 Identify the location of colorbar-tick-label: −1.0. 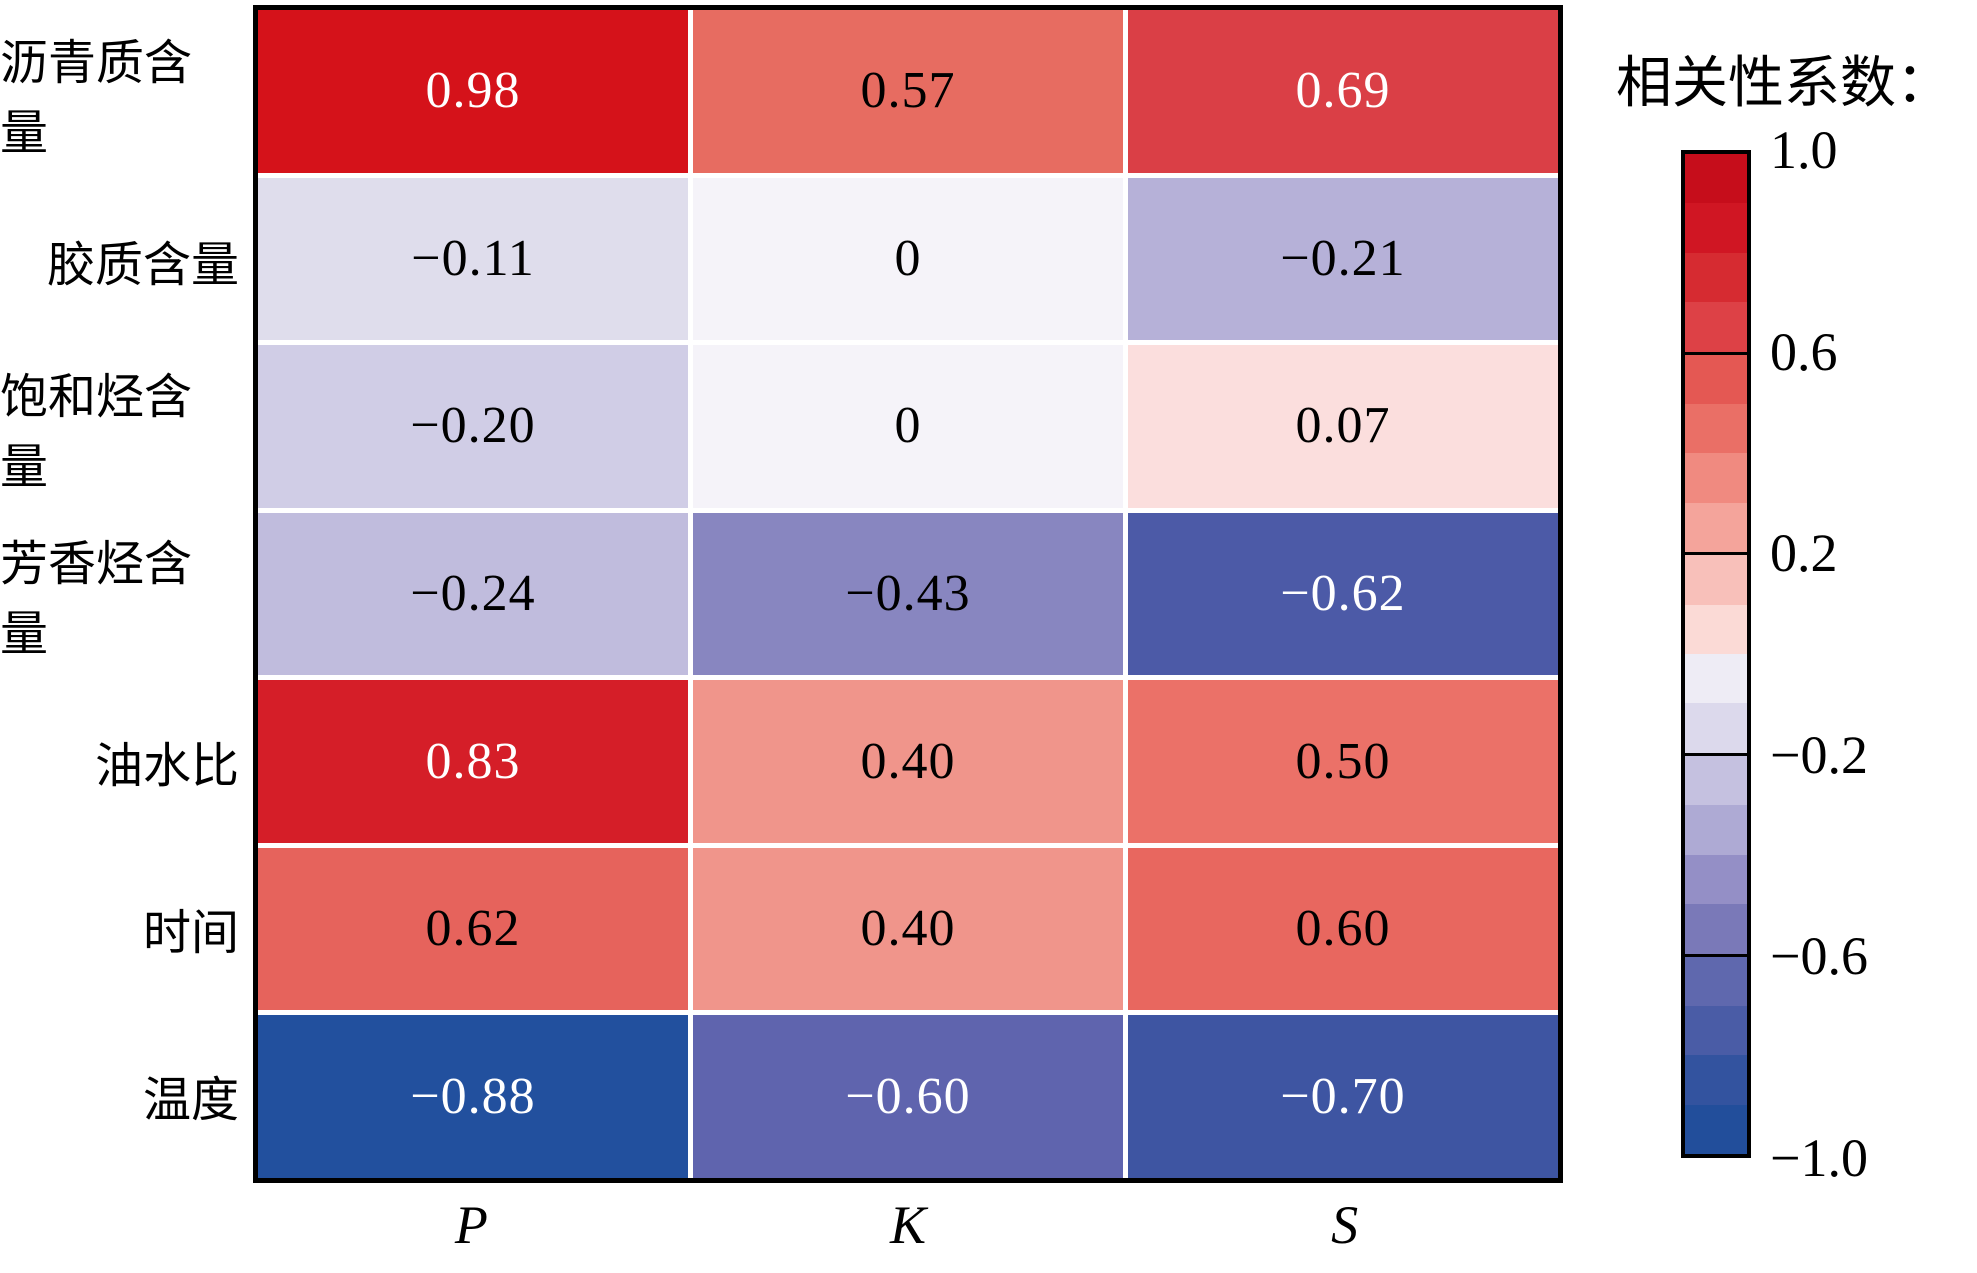
(1819, 1158).